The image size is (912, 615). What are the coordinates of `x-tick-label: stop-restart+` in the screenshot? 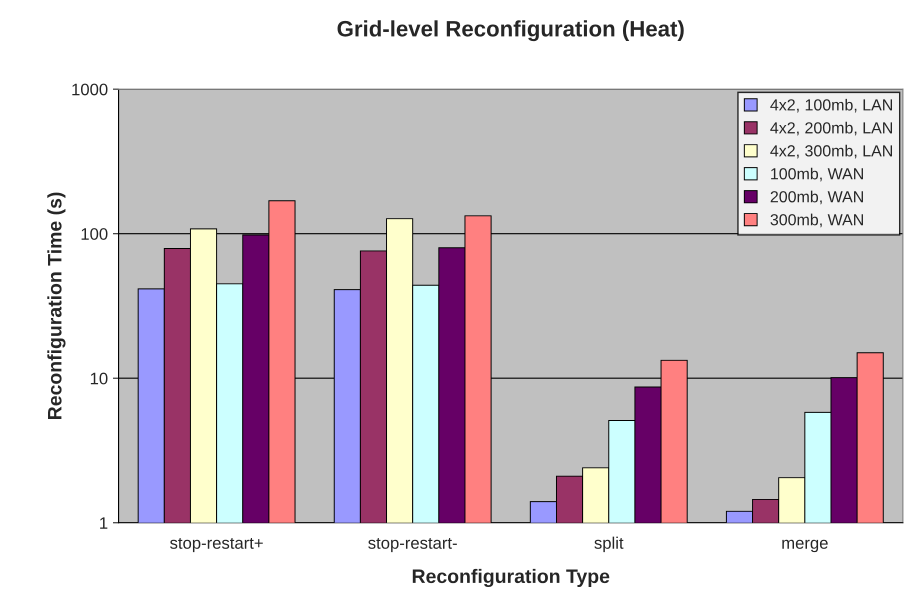 It's located at (216, 545).